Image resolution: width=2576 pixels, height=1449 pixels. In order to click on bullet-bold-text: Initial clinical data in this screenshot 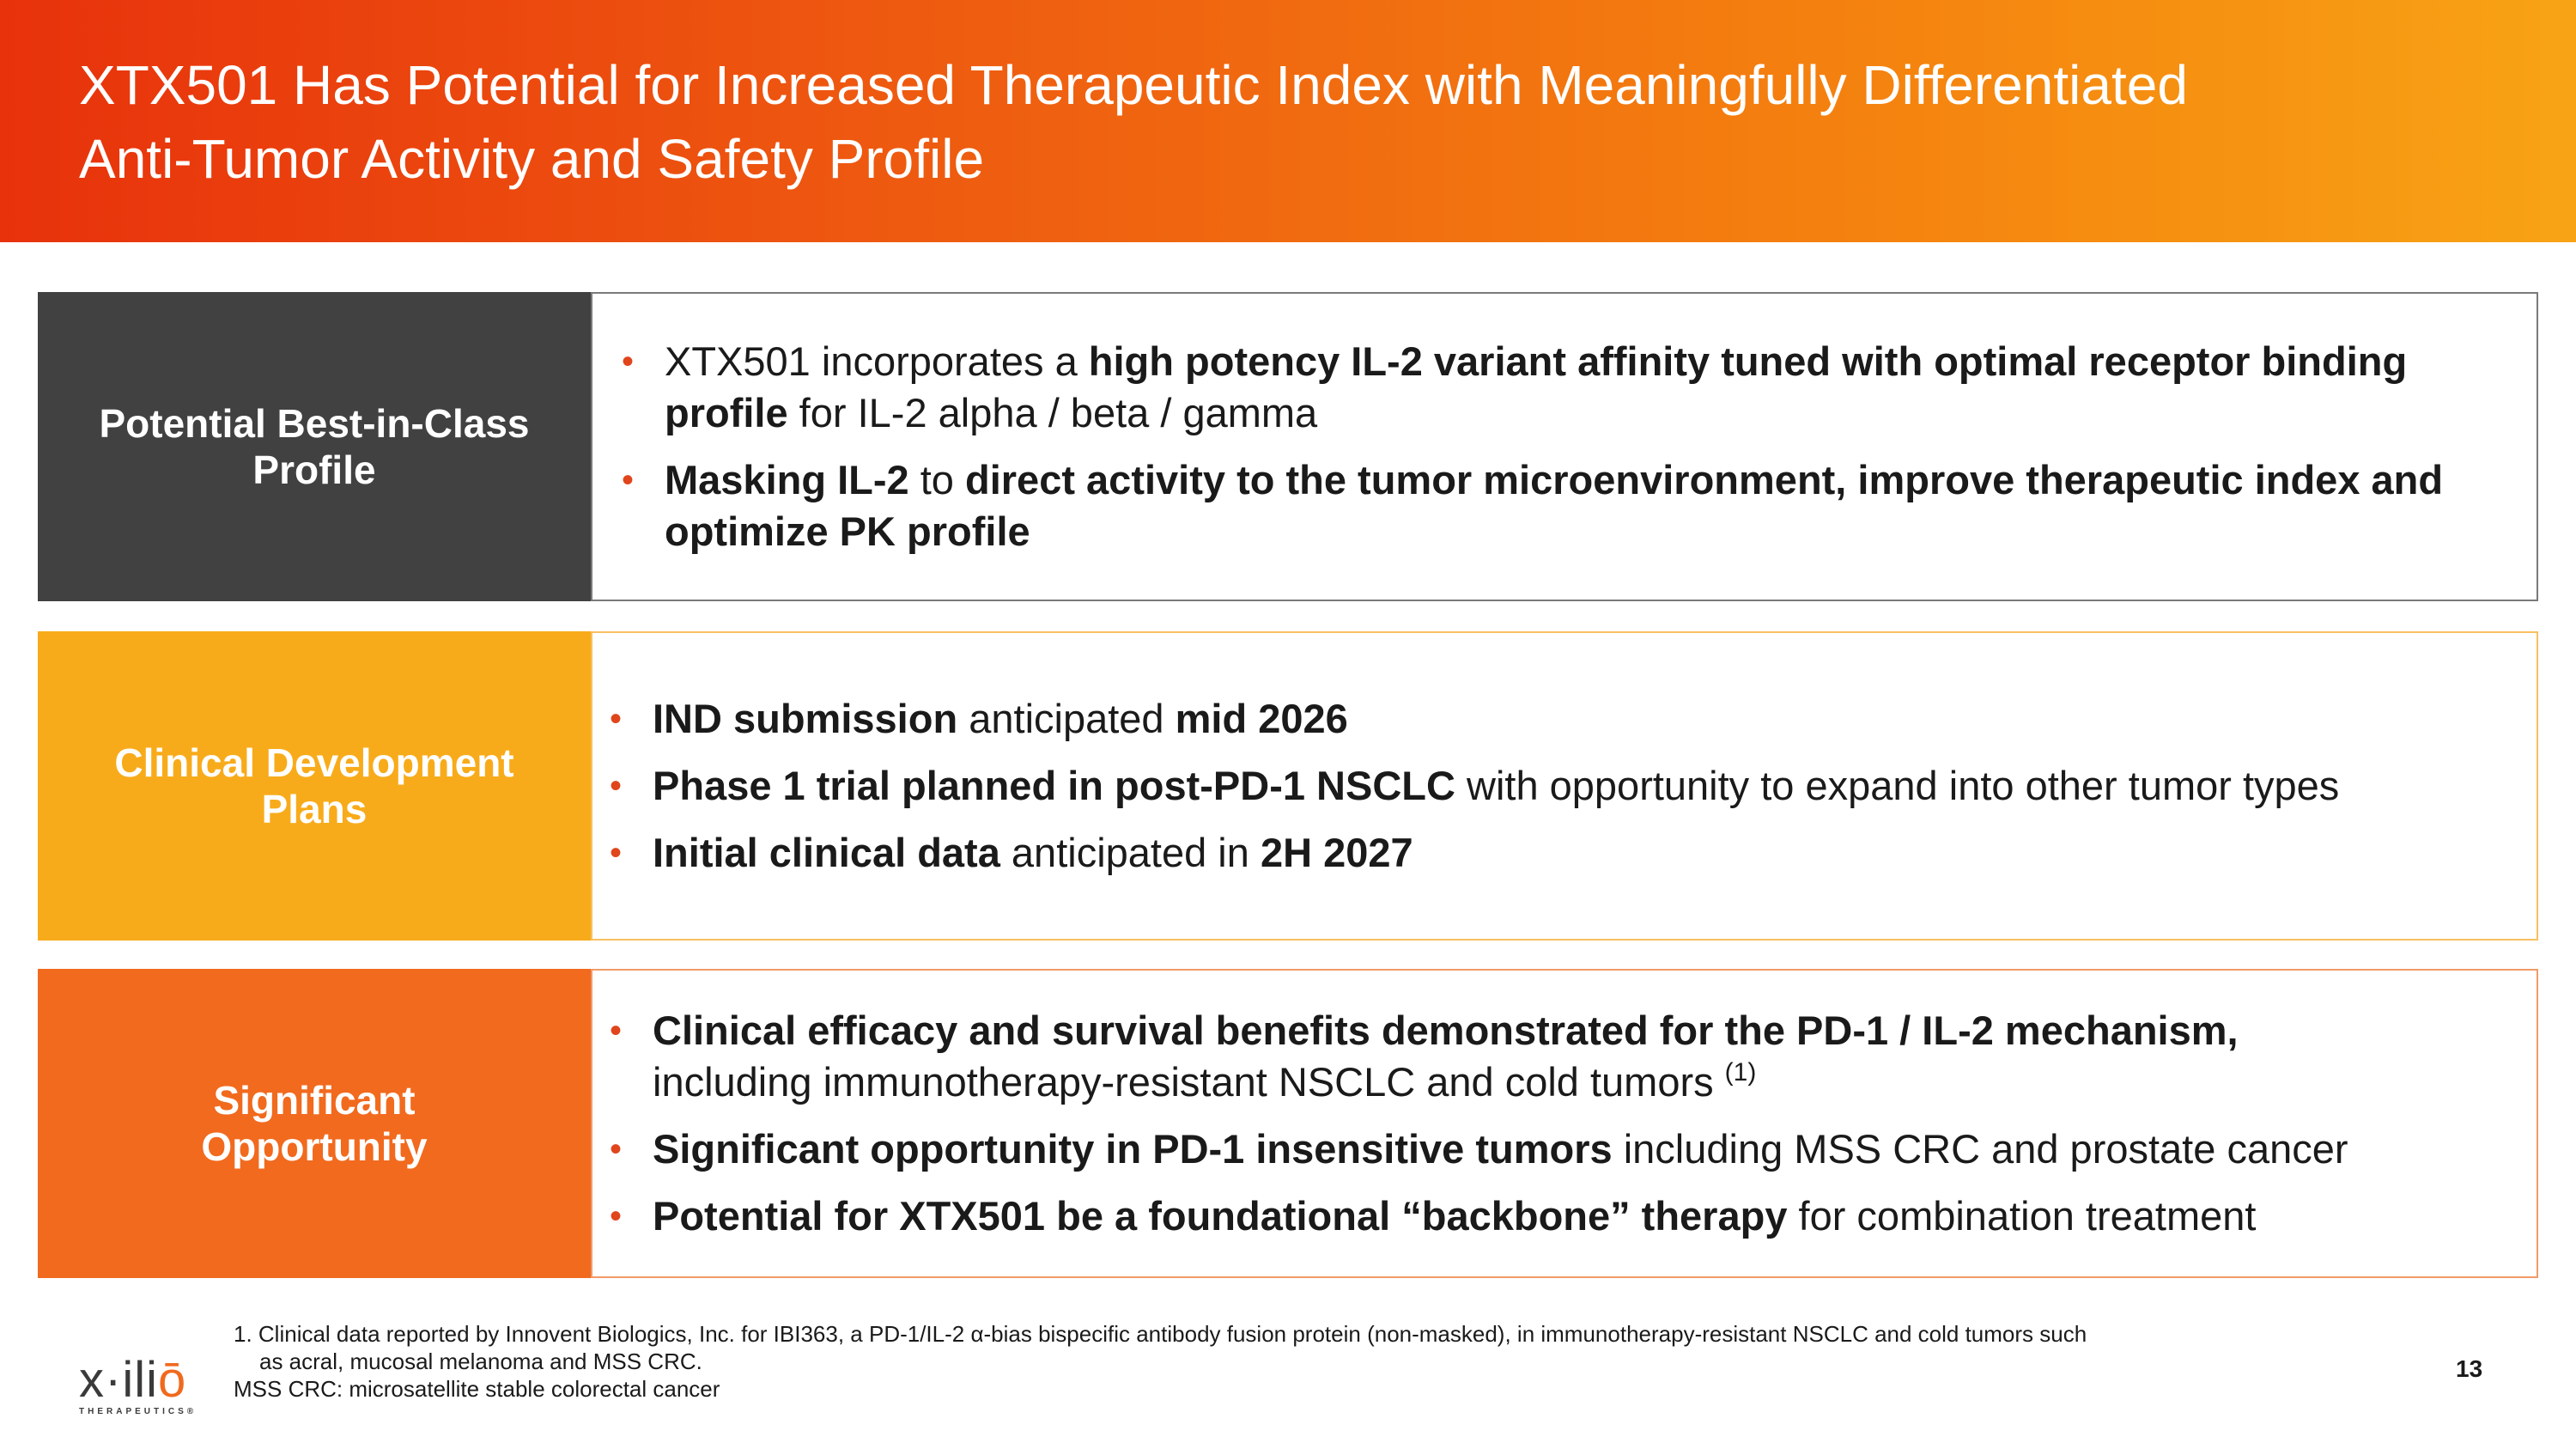, I will do `click(826, 852)`.